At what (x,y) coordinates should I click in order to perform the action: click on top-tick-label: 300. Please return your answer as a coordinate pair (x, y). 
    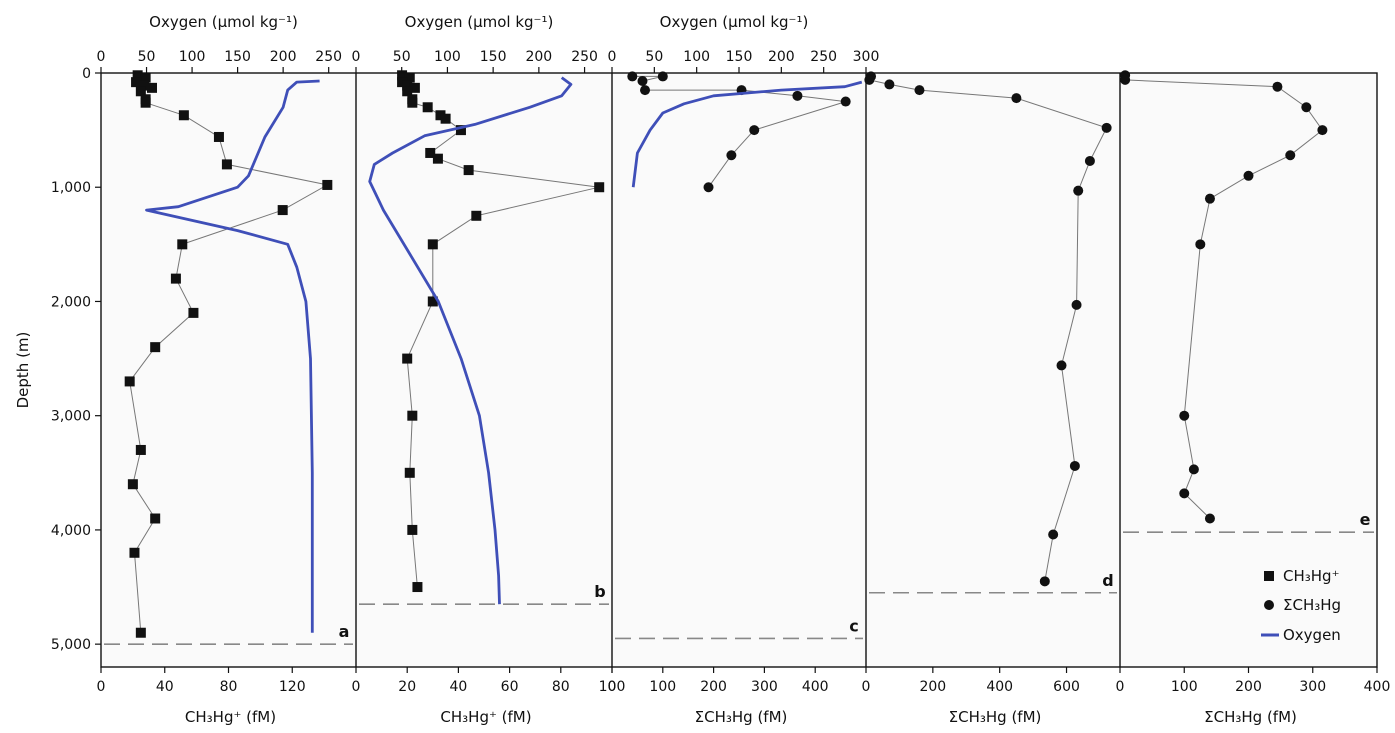
    Looking at the image, I should click on (866, 57).